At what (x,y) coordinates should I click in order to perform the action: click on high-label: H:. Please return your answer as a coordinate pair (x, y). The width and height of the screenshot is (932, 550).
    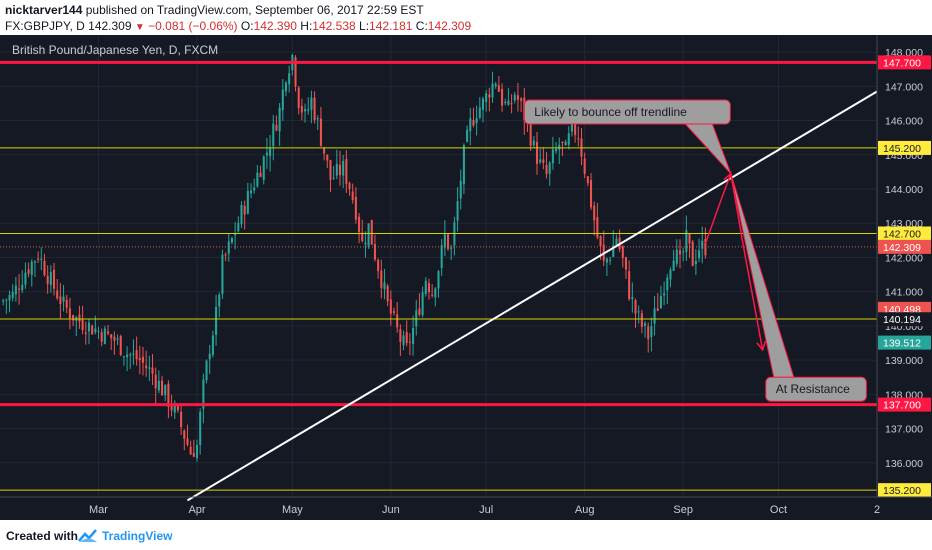
    Looking at the image, I should click on (306, 26).